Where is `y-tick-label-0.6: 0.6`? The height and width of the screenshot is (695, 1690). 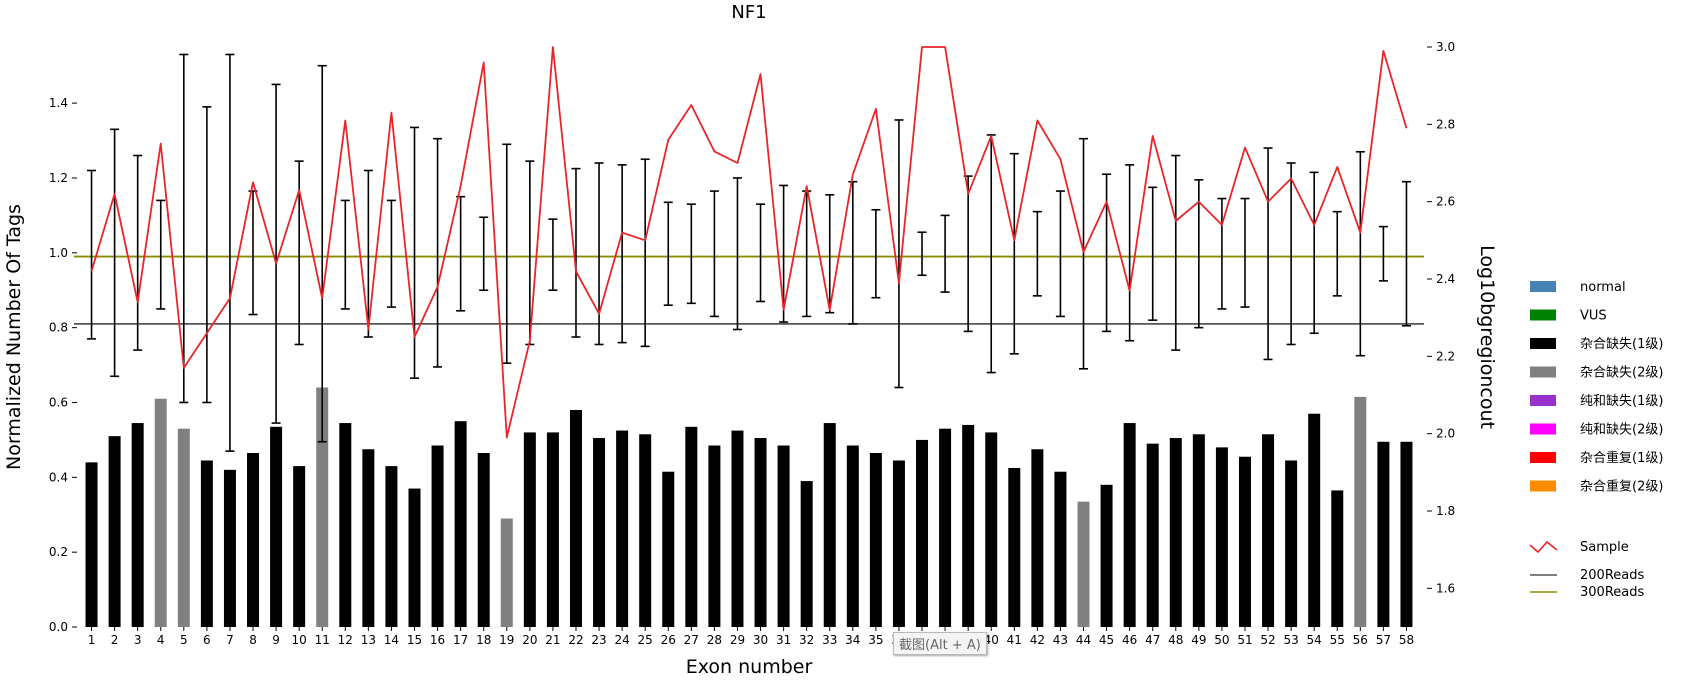
y-tick-label-0.6: 0.6 is located at coordinates (58, 402).